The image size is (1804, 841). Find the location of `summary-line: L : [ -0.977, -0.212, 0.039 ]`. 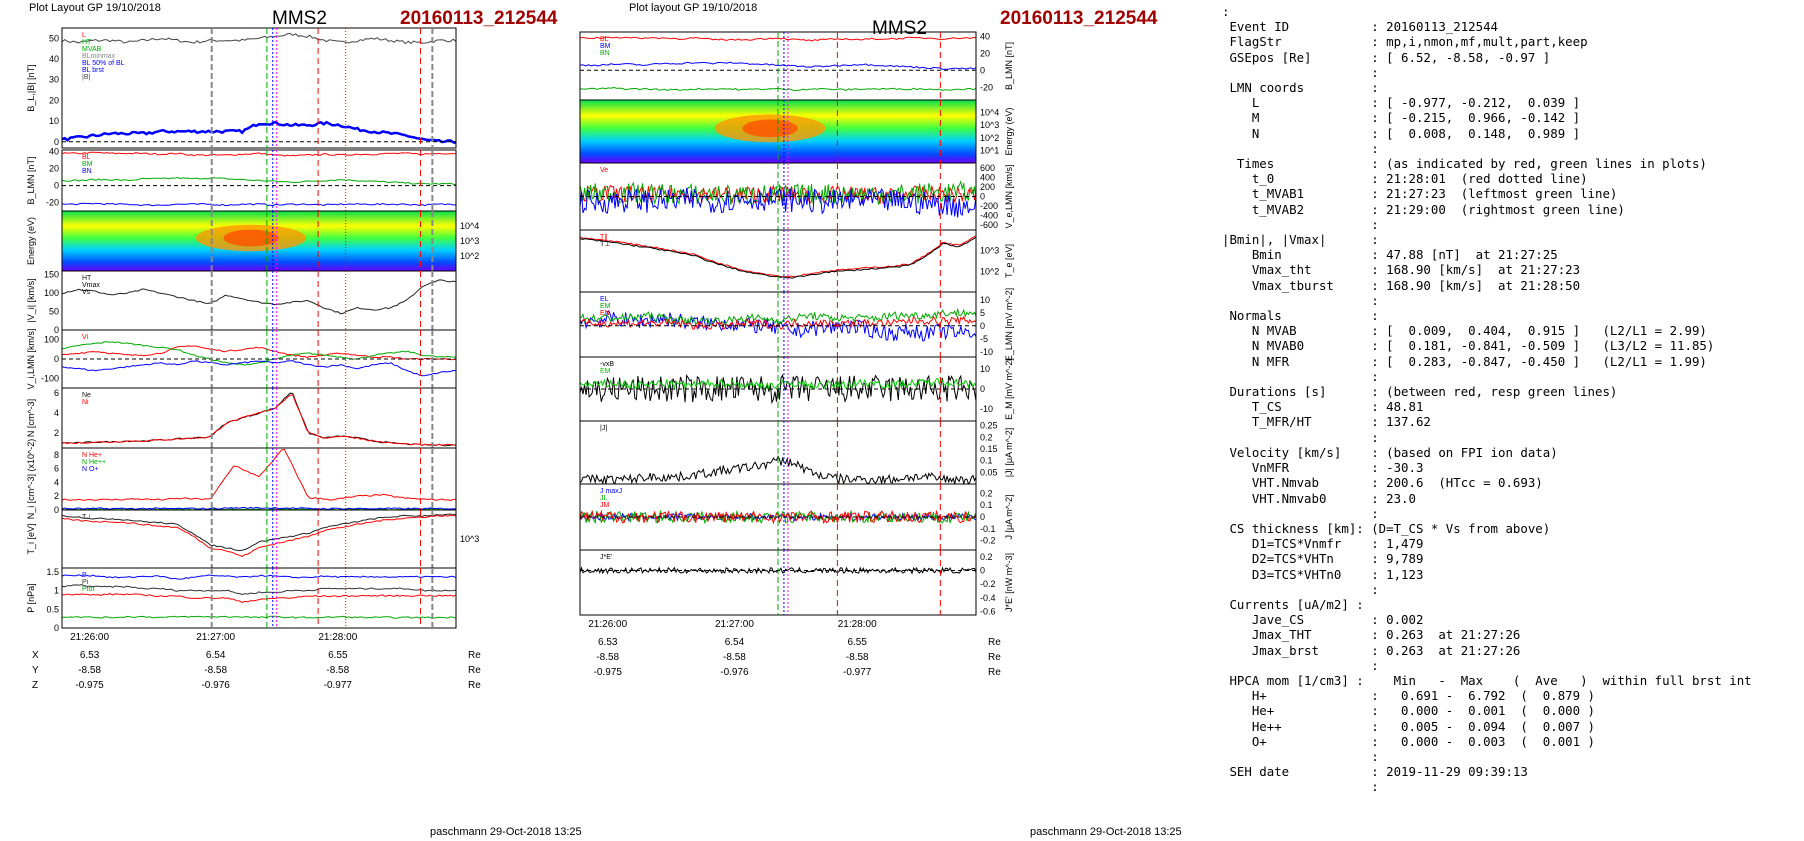

summary-line: L : [ -0.977, -0.212, 0.039 ] is located at coordinates (1401, 103).